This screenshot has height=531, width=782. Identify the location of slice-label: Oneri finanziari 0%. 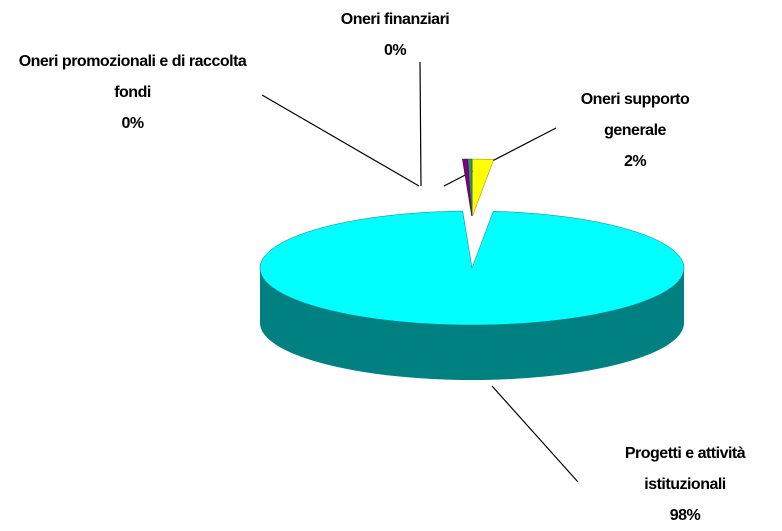
(395, 35).